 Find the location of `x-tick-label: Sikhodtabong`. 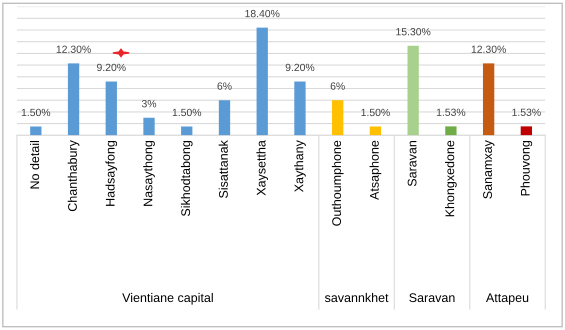

x-tick-label: Sikhodtabong is located at coordinates (186, 178).